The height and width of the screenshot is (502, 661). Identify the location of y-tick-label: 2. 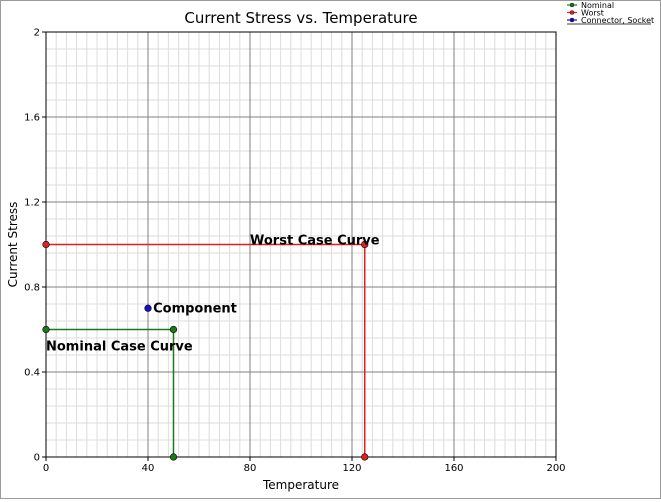
(37, 33).